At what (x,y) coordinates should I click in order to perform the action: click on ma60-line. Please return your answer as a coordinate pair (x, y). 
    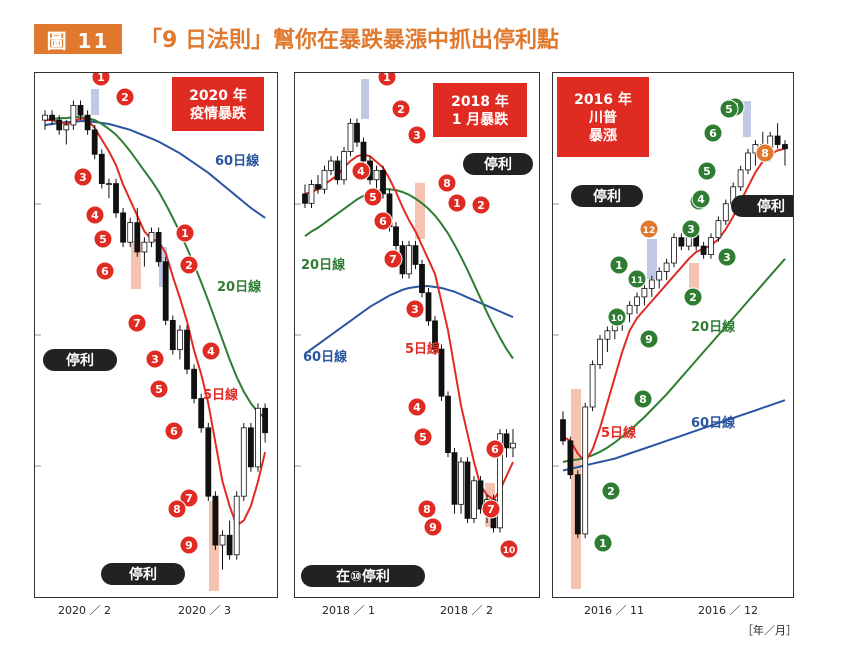
    Looking at the image, I should click on (674, 435).